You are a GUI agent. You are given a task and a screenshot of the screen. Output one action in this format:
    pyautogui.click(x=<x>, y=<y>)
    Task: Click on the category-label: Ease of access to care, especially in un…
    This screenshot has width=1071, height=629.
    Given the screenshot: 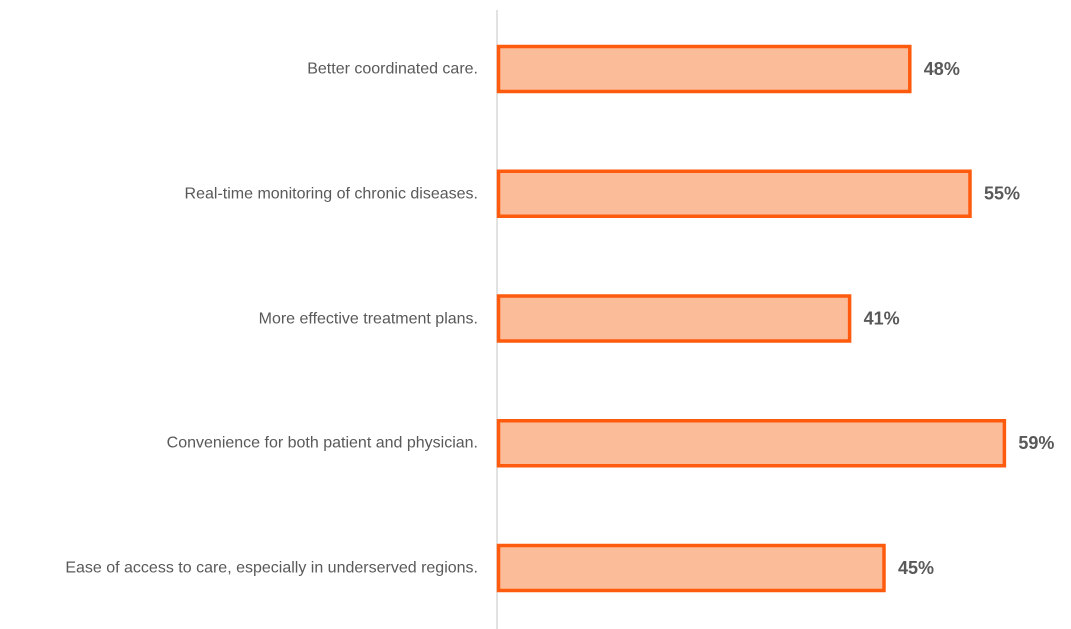 What is the action you would take?
    pyautogui.click(x=271, y=568)
    